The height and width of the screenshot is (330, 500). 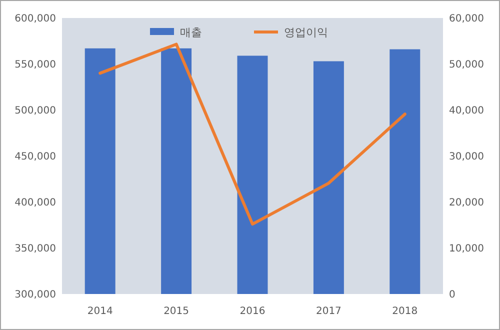 What do you see at coordinates (35, 19) in the screenshot?
I see `y-tick-label: 600,000` at bounding box center [35, 19].